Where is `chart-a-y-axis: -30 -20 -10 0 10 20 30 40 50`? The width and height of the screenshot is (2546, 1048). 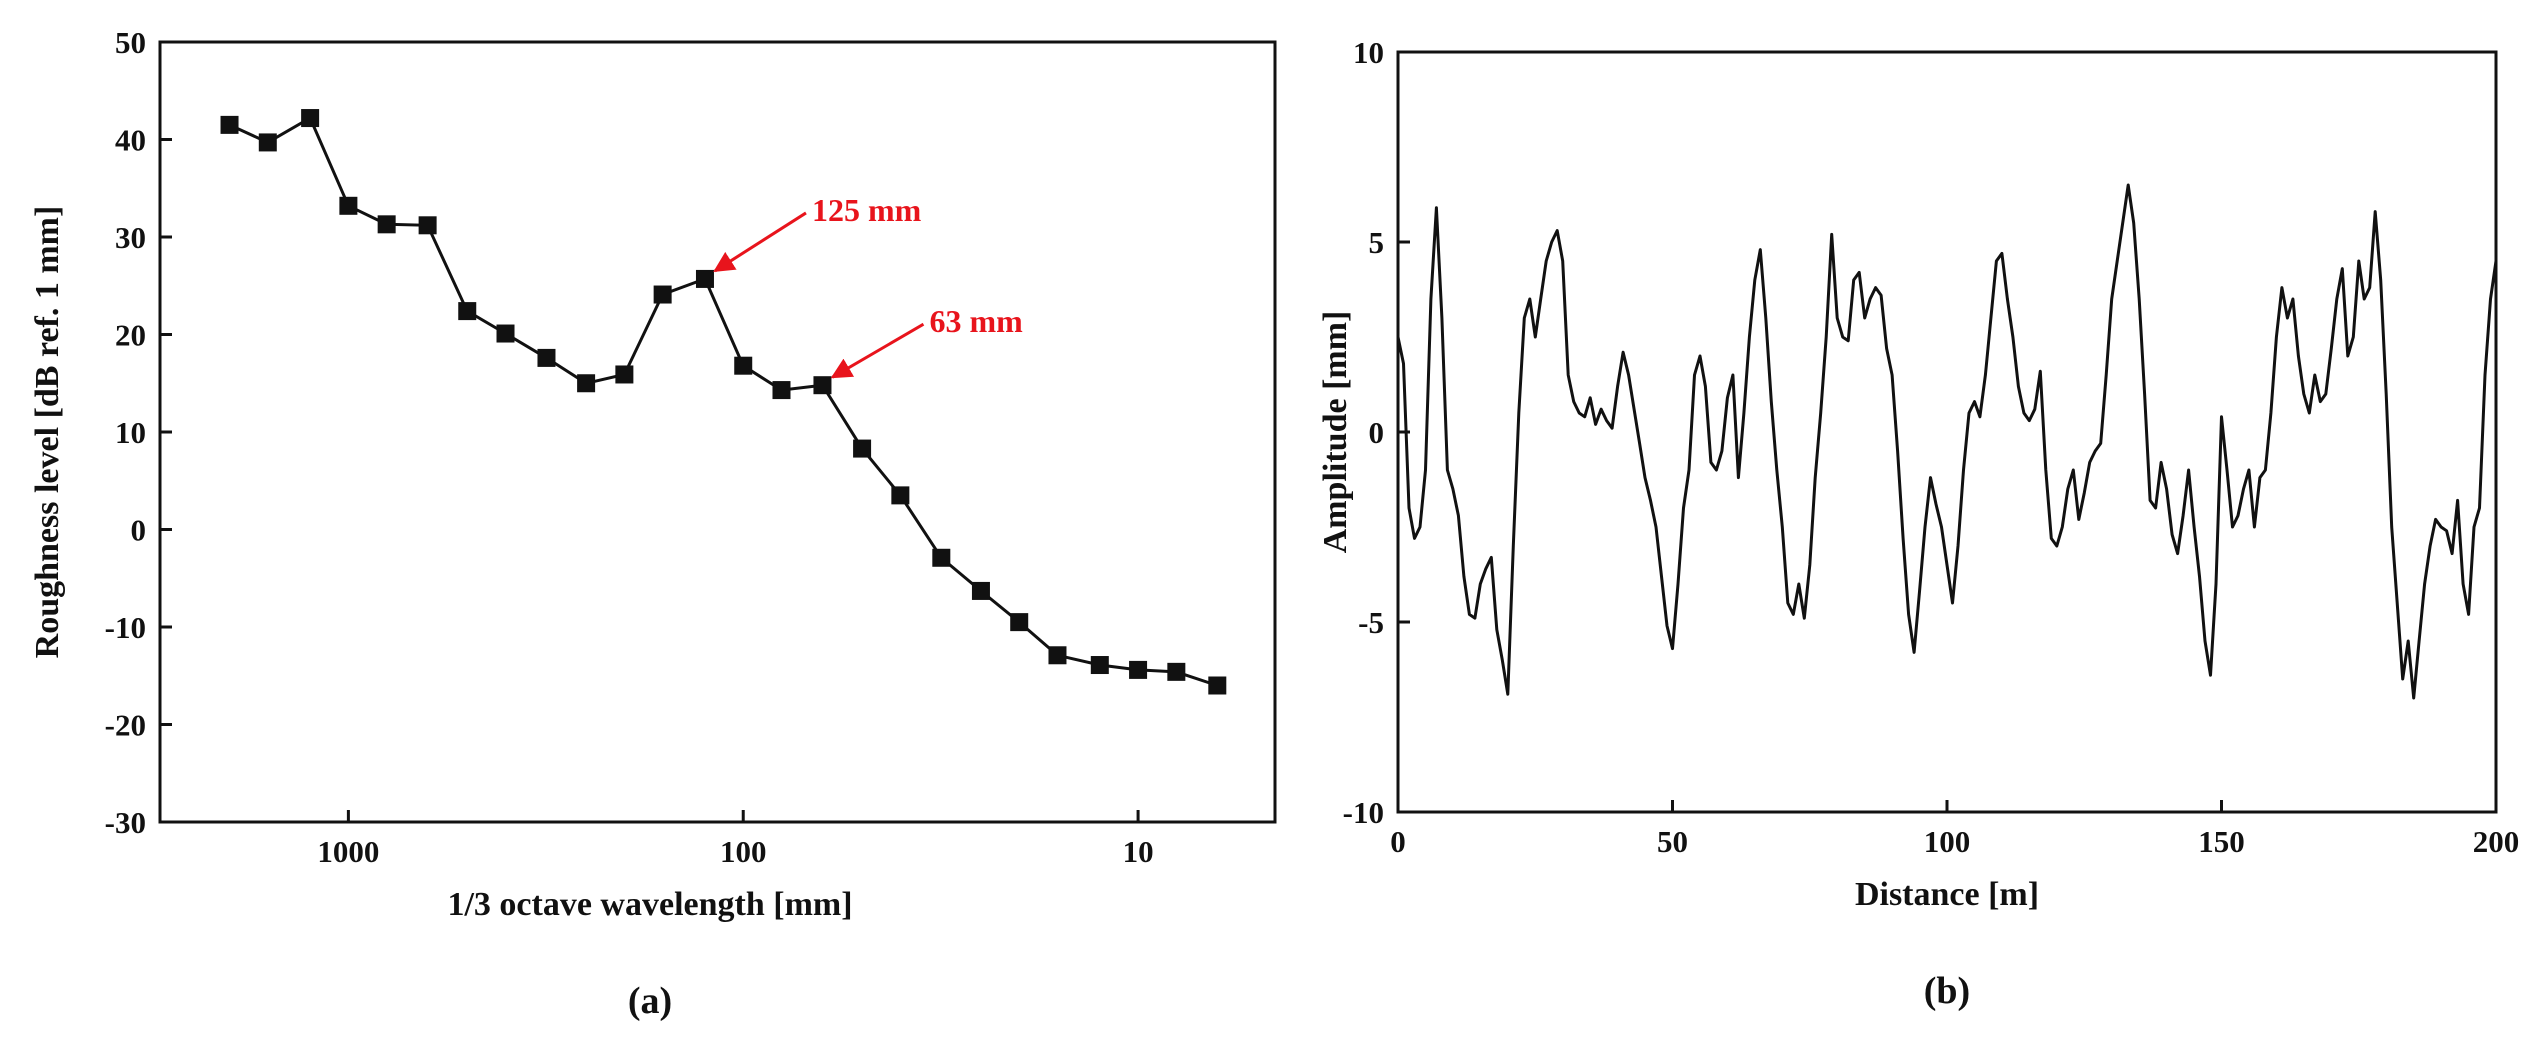 chart-a-y-axis: -30 -20 -10 0 10 20 30 40 50 is located at coordinates (138, 432).